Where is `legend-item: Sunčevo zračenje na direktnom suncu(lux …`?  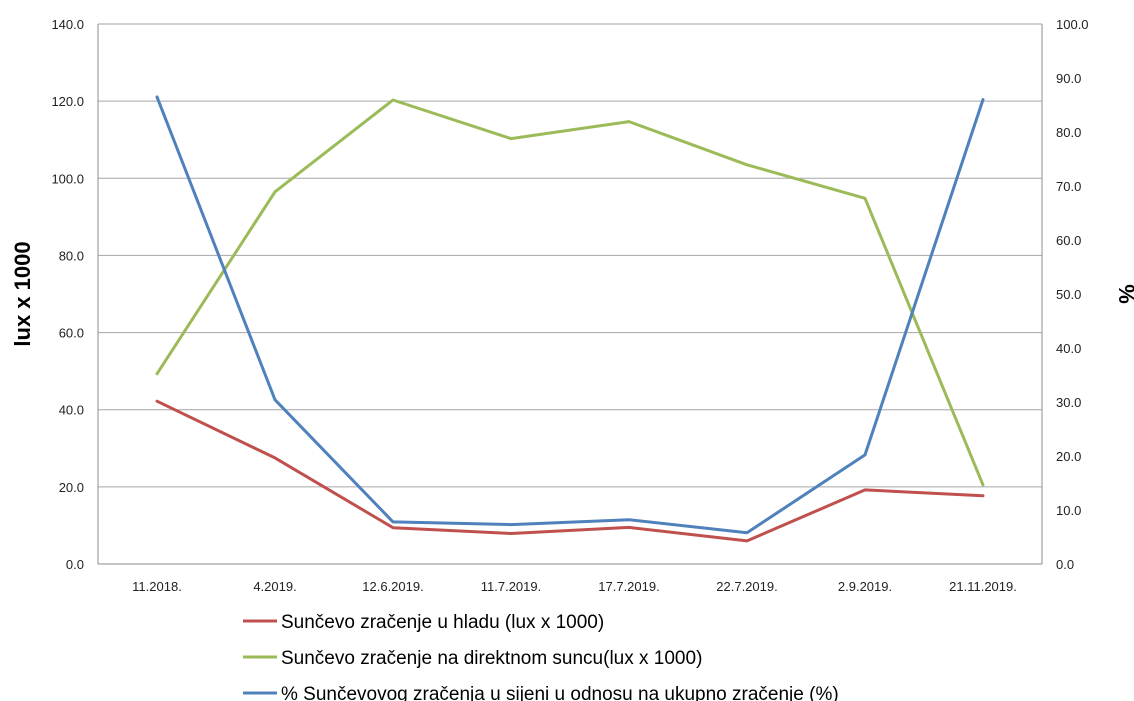
legend-item: Sunčevo zračenje na direktnom suncu(lux … is located at coordinates (472, 658).